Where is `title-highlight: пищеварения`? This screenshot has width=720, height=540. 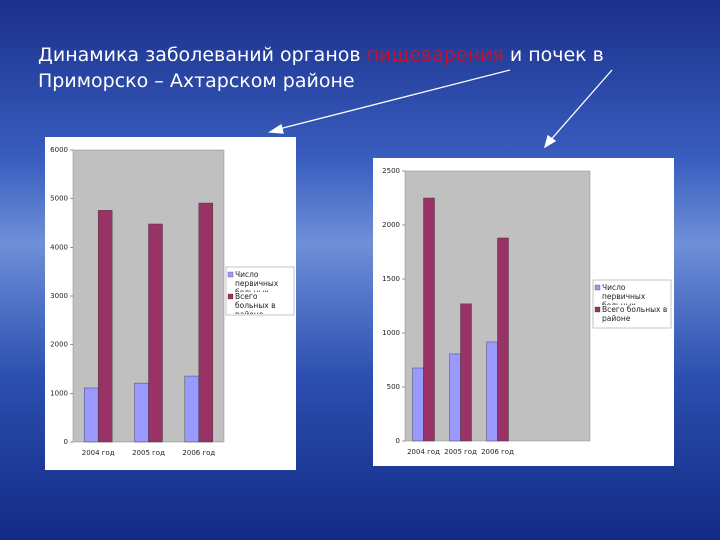
title-highlight: пищеварения is located at coordinates (435, 55).